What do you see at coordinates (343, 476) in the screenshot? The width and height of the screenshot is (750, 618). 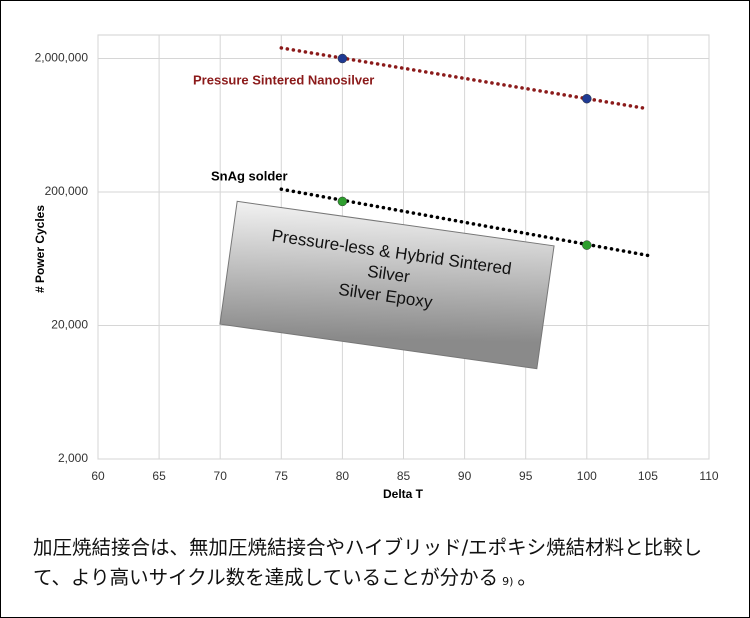 I see `x-tick-label: 80` at bounding box center [343, 476].